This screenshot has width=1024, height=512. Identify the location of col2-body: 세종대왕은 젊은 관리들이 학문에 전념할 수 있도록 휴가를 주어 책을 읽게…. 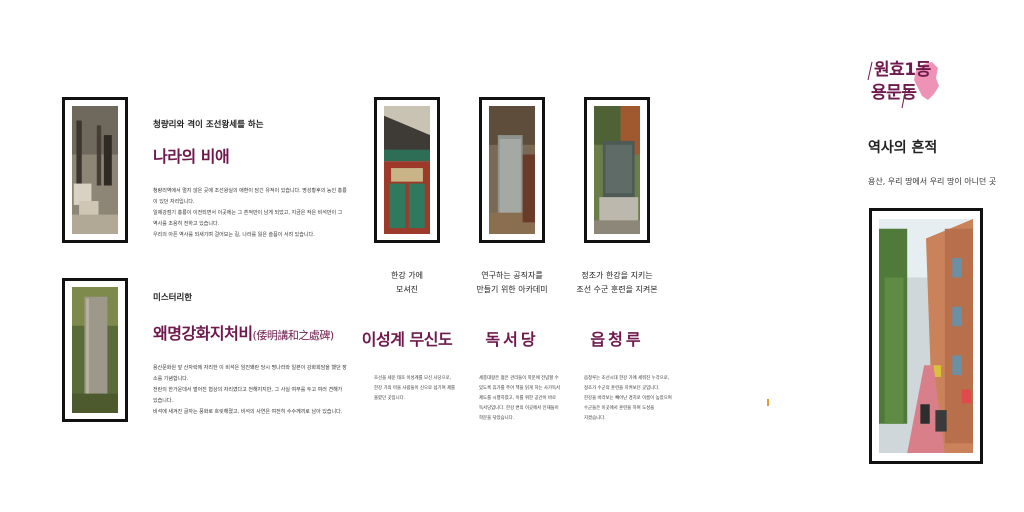
(525, 399).